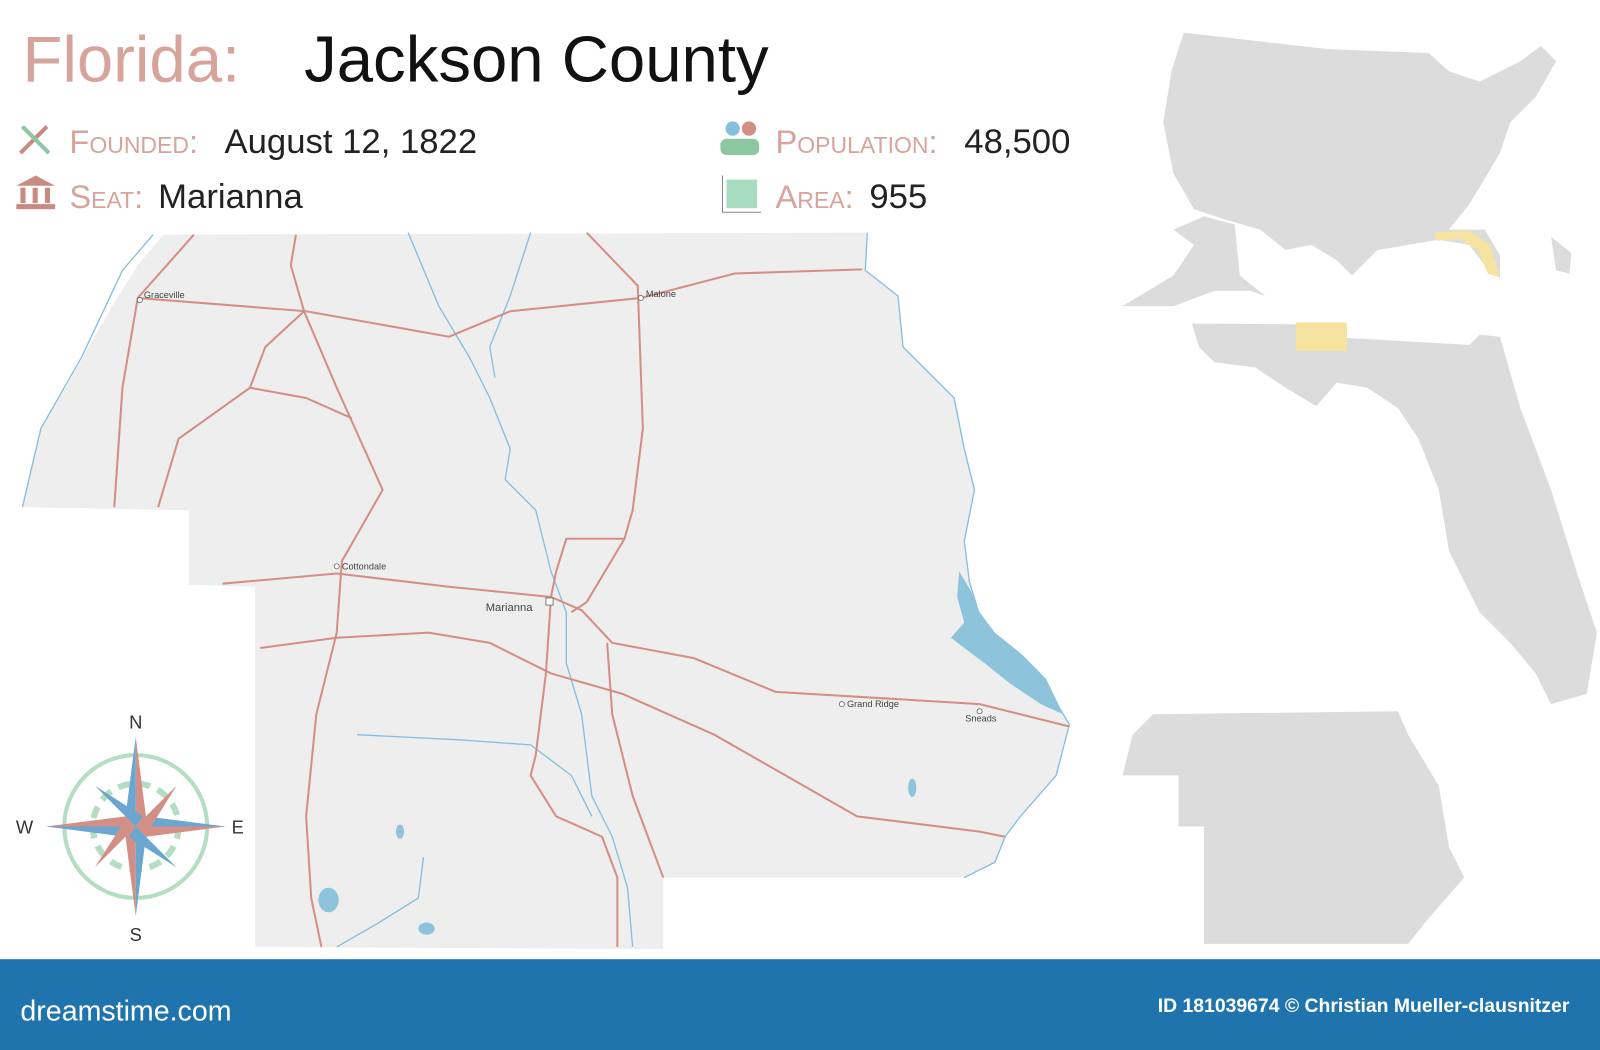 Image resolution: width=1600 pixels, height=1050 pixels. Describe the element at coordinates (36, 192) in the screenshot. I see `seat-icon` at that location.